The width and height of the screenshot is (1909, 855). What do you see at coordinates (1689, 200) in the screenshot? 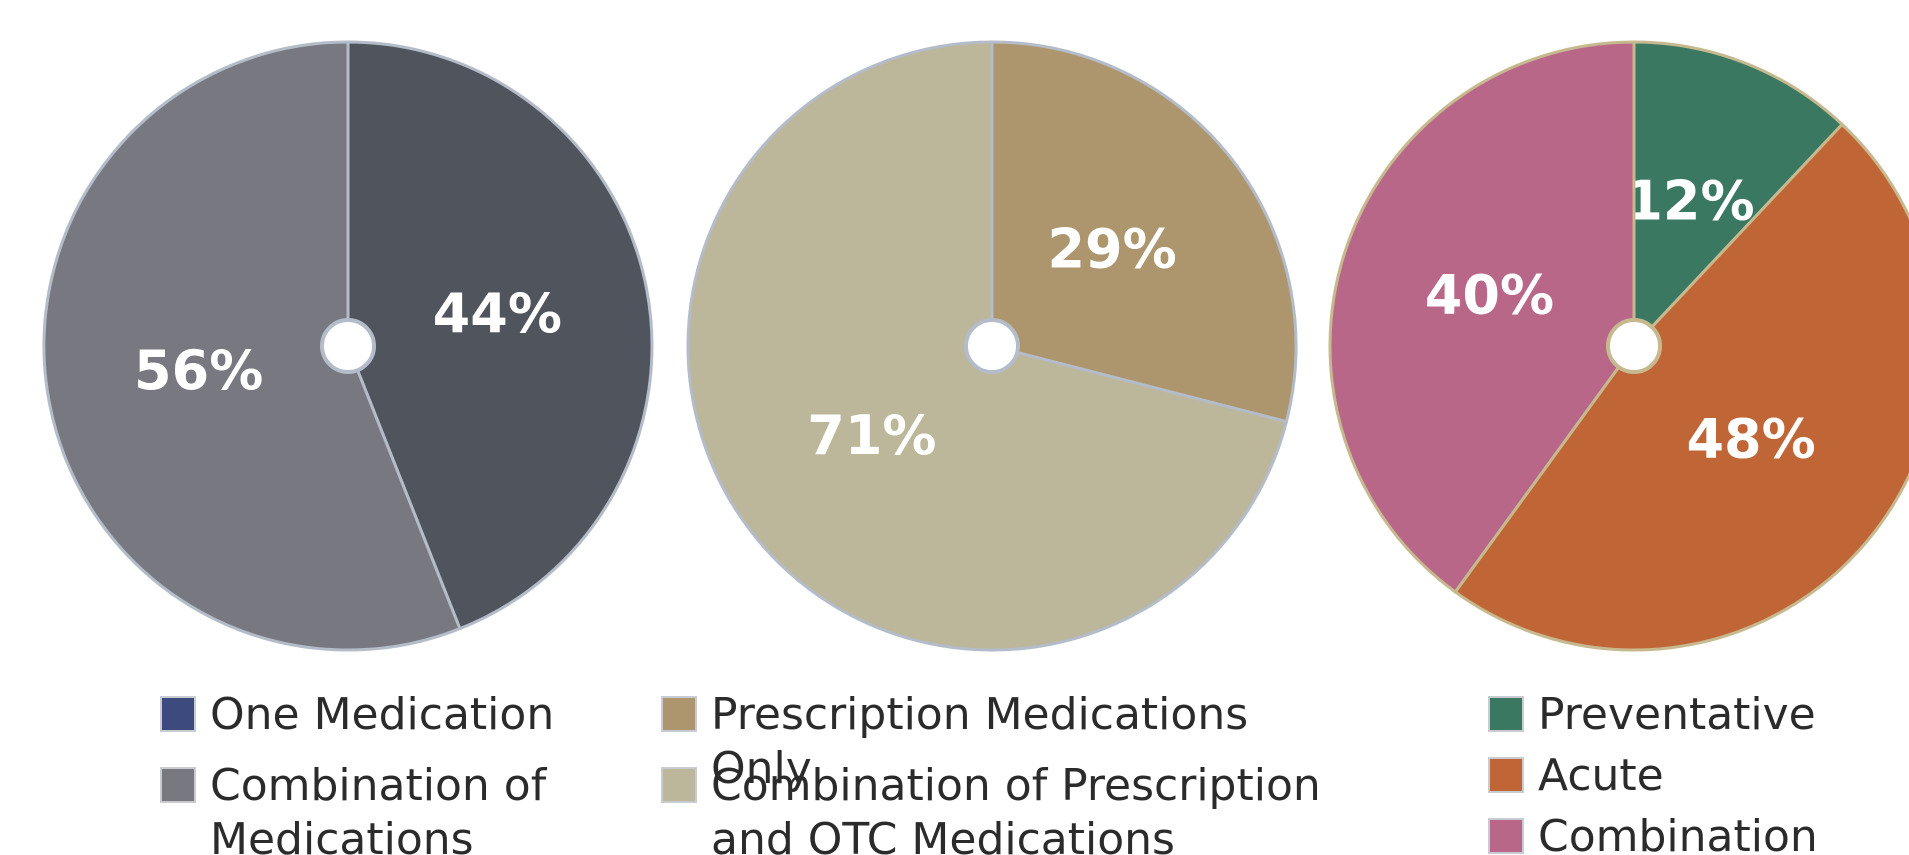
I see `value-label: 12%` at bounding box center [1689, 200].